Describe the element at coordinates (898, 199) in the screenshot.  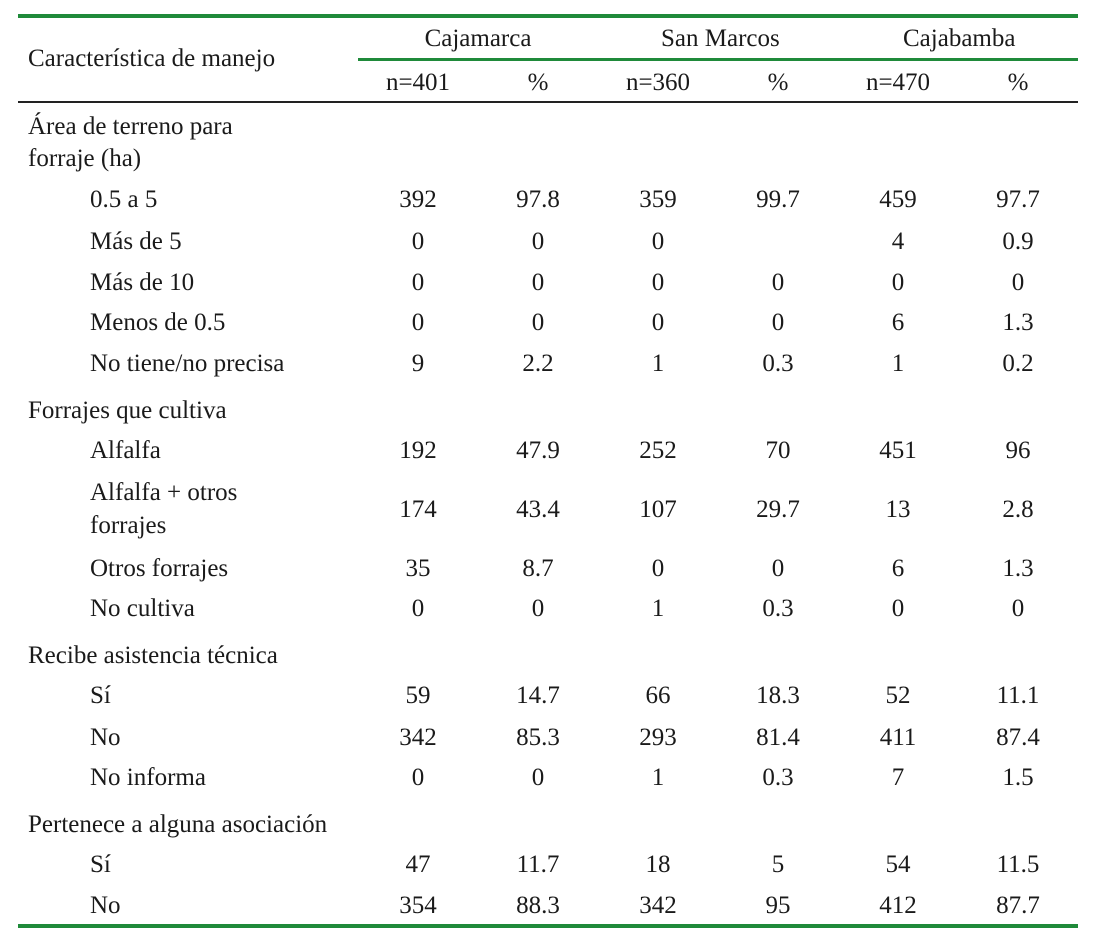
I see `count-cell: 459` at that location.